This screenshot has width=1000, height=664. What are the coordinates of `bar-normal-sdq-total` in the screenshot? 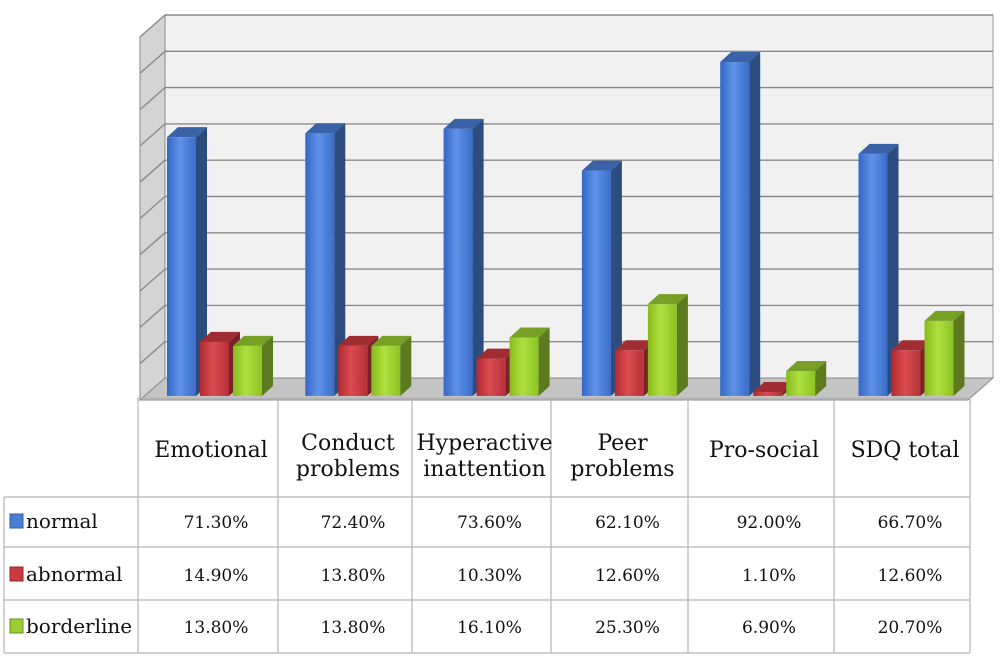 It's located at (878, 269).